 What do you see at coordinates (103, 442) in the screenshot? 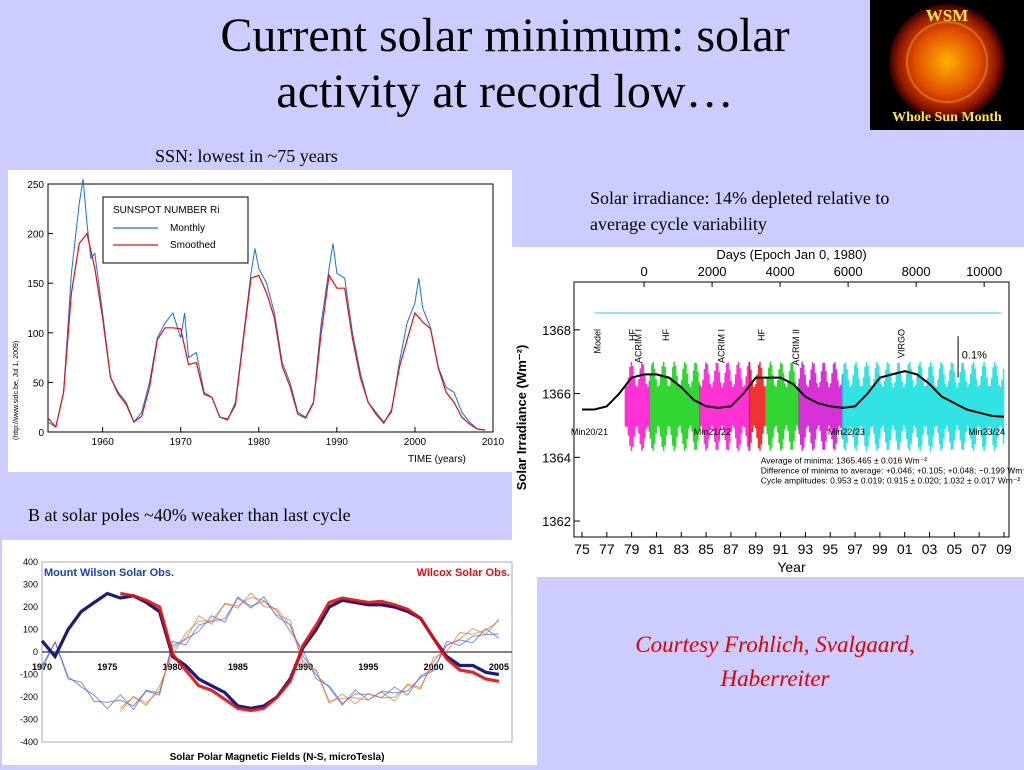
I see `x-tick-label: 1960` at bounding box center [103, 442].